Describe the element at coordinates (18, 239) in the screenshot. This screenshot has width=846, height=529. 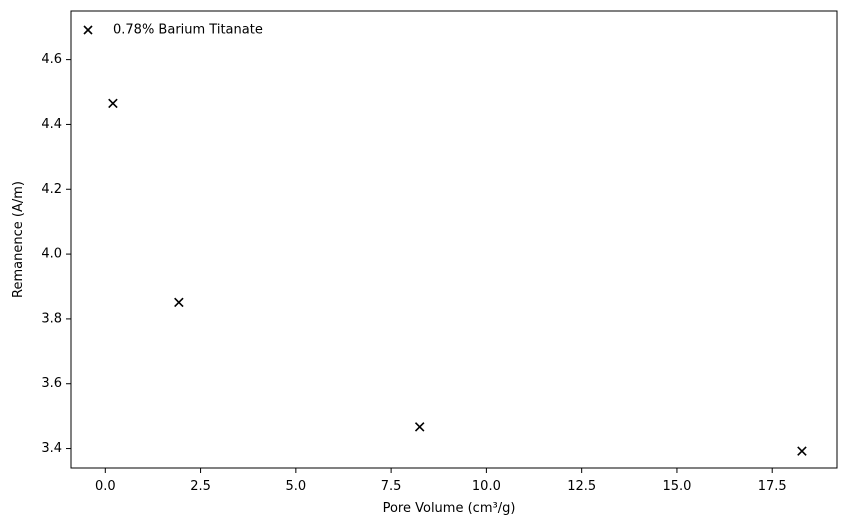
I see `y-axis-label: Remanence (A/m)` at that location.